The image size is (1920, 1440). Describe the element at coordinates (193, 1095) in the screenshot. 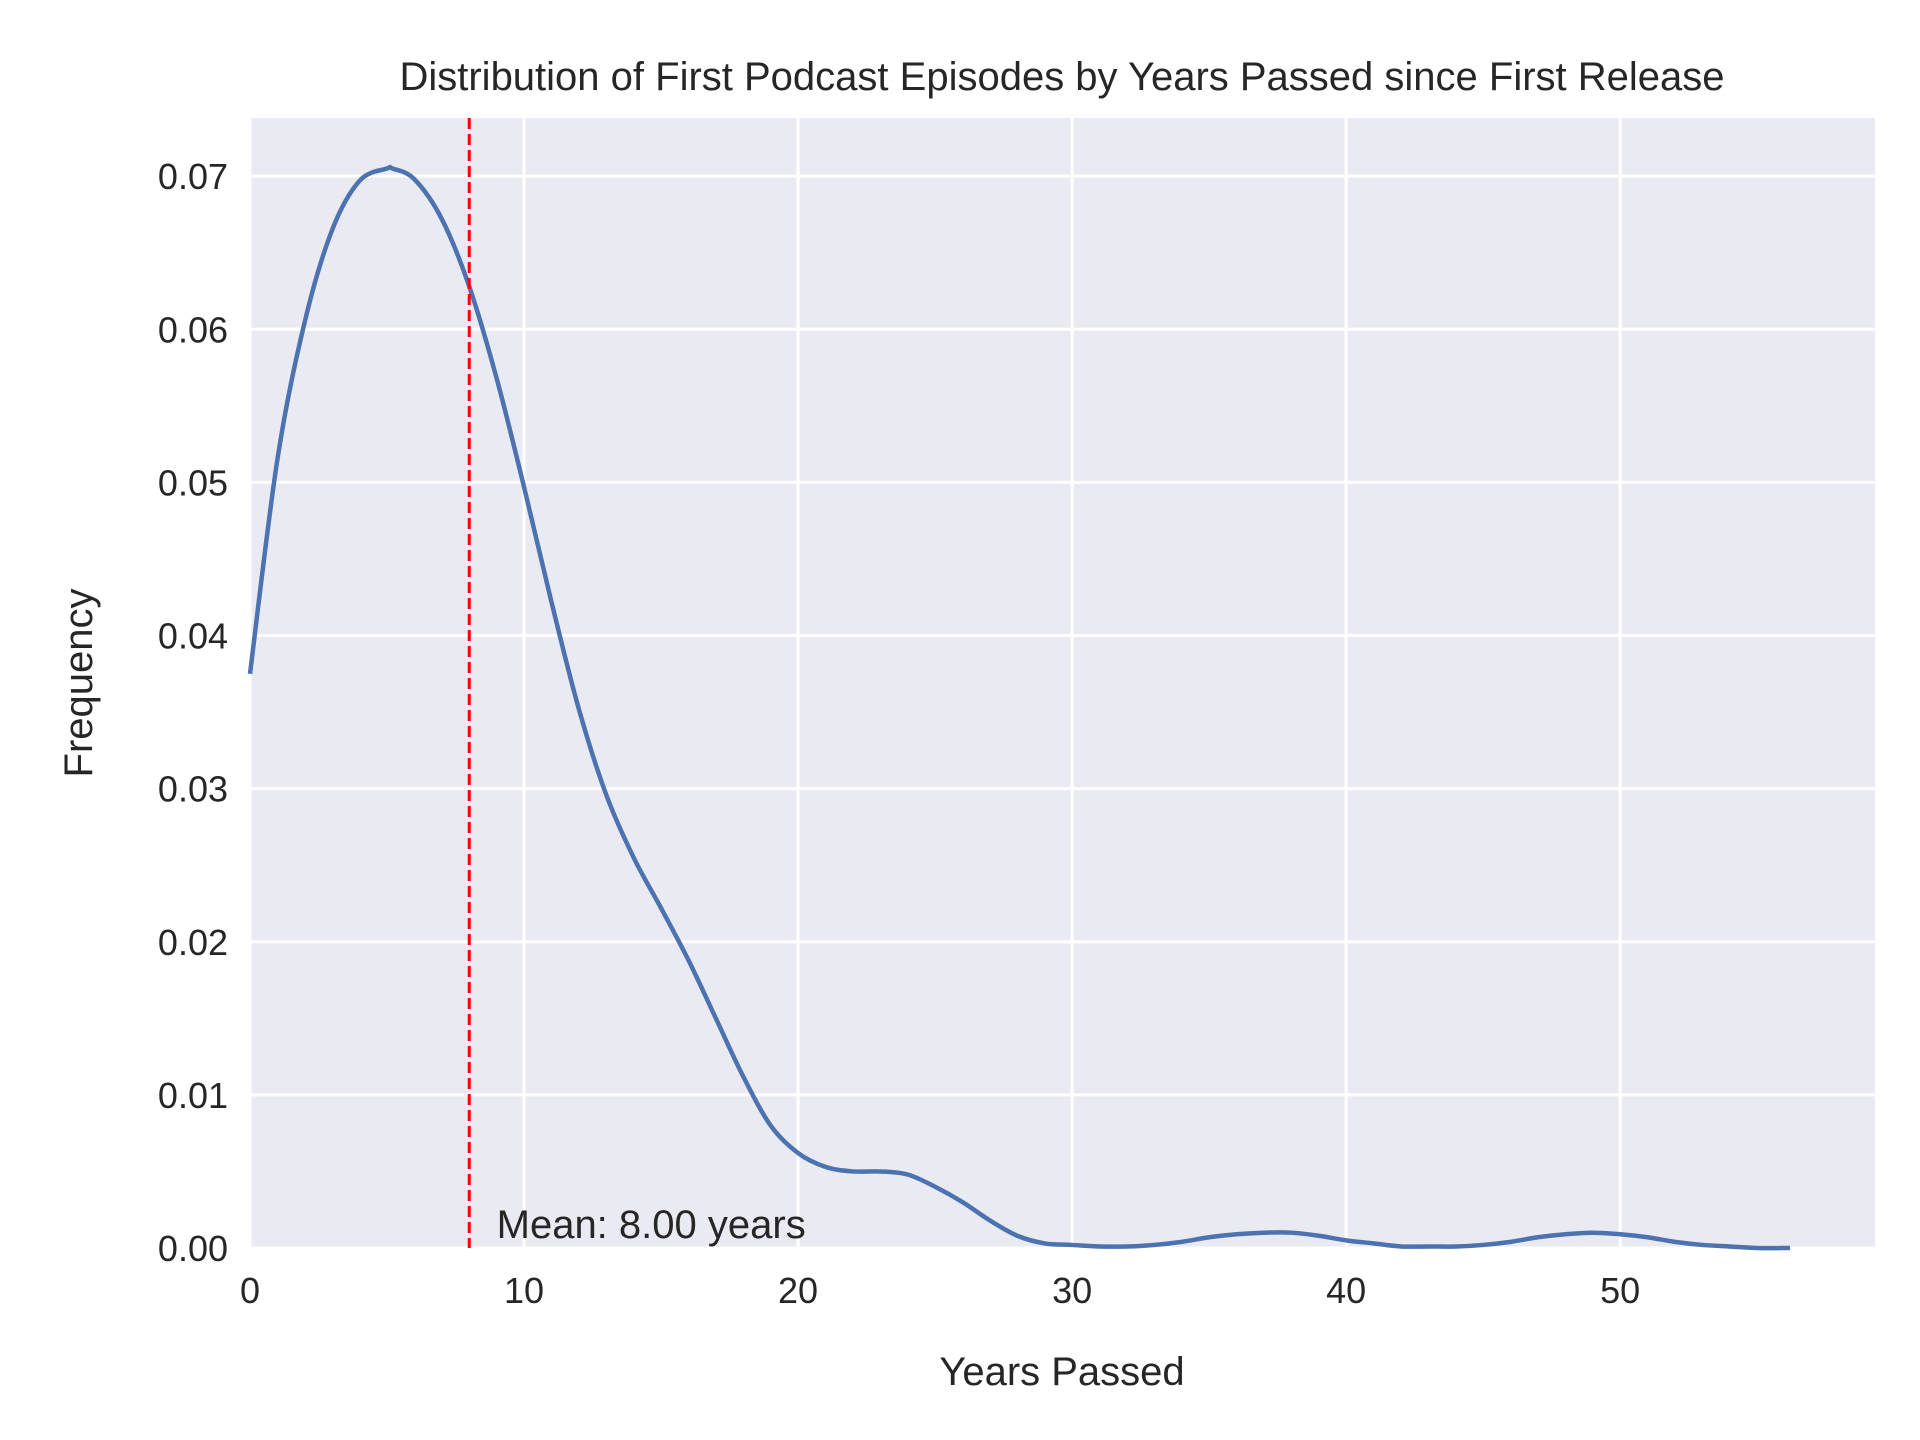

I see `y-tick-label: 0.01` at that location.